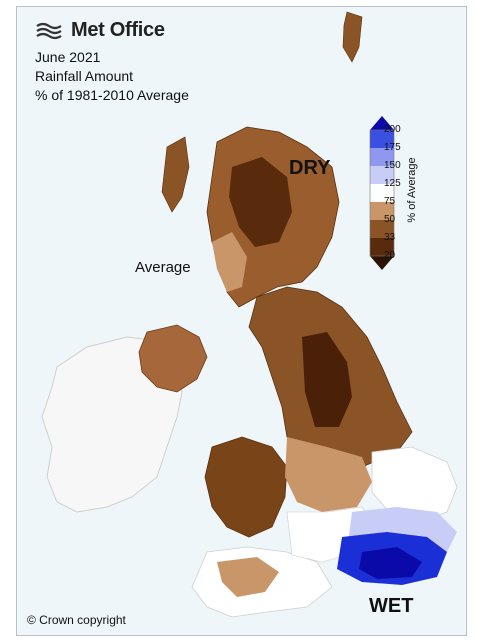  What do you see at coordinates (84, 76) in the screenshot?
I see `title-line-variable: Rainfall Amount` at bounding box center [84, 76].